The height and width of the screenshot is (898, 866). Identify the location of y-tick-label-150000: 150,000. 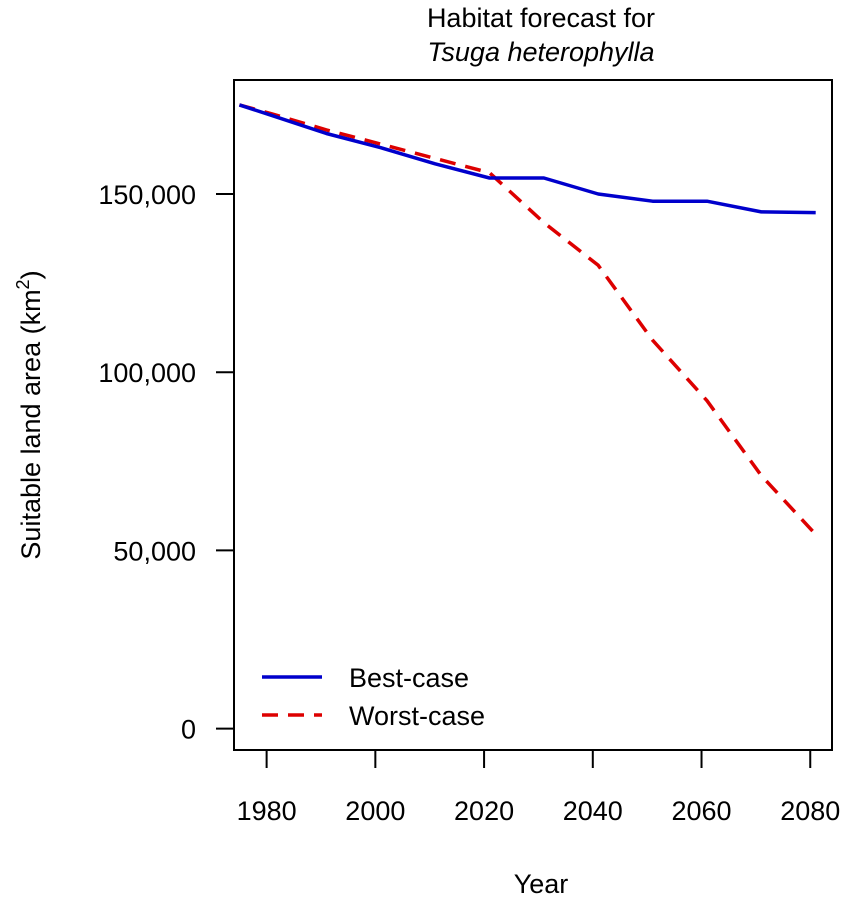
(147, 195).